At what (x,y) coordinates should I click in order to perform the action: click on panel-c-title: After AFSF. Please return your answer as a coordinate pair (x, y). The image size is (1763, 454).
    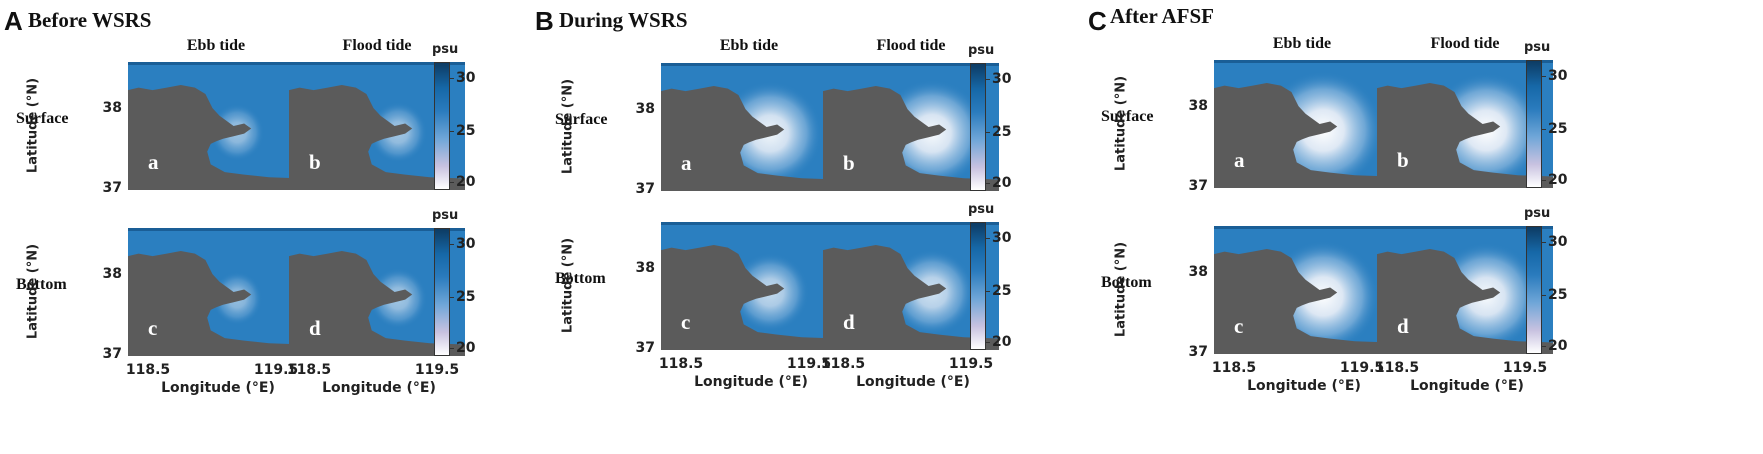
    Looking at the image, I should click on (1162, 16).